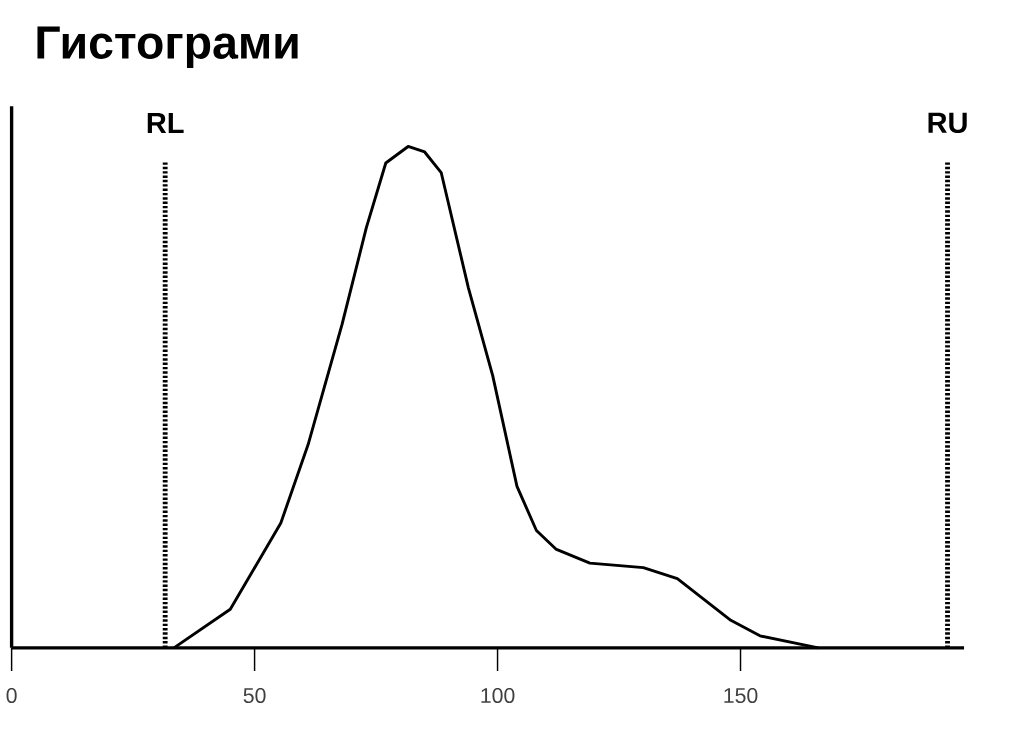  What do you see at coordinates (167, 47) in the screenshot?
I see `chart-title: Гистограми` at bounding box center [167, 47].